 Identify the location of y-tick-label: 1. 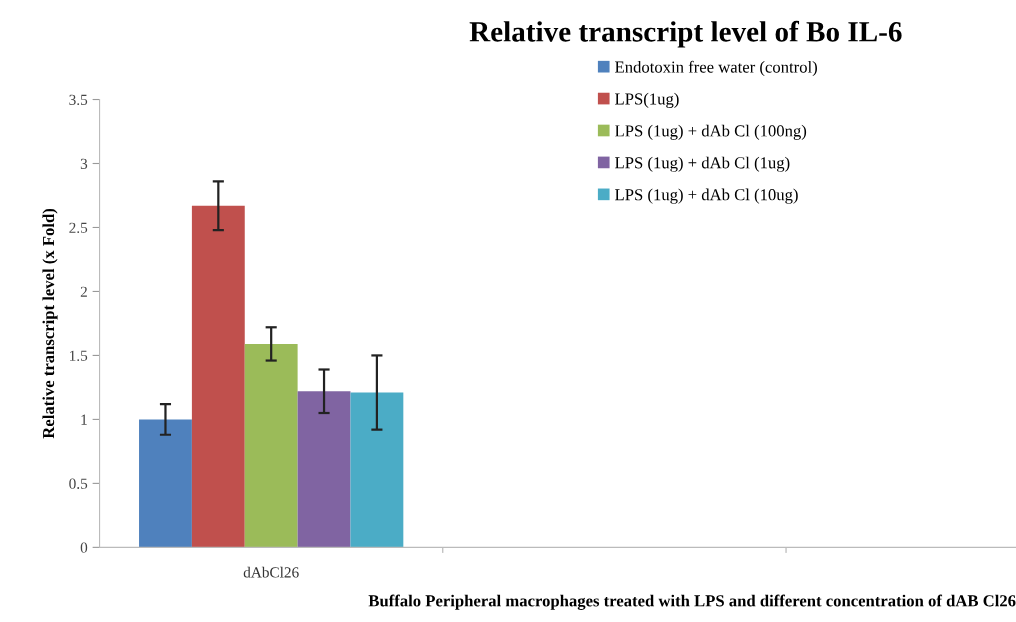
(84, 419).